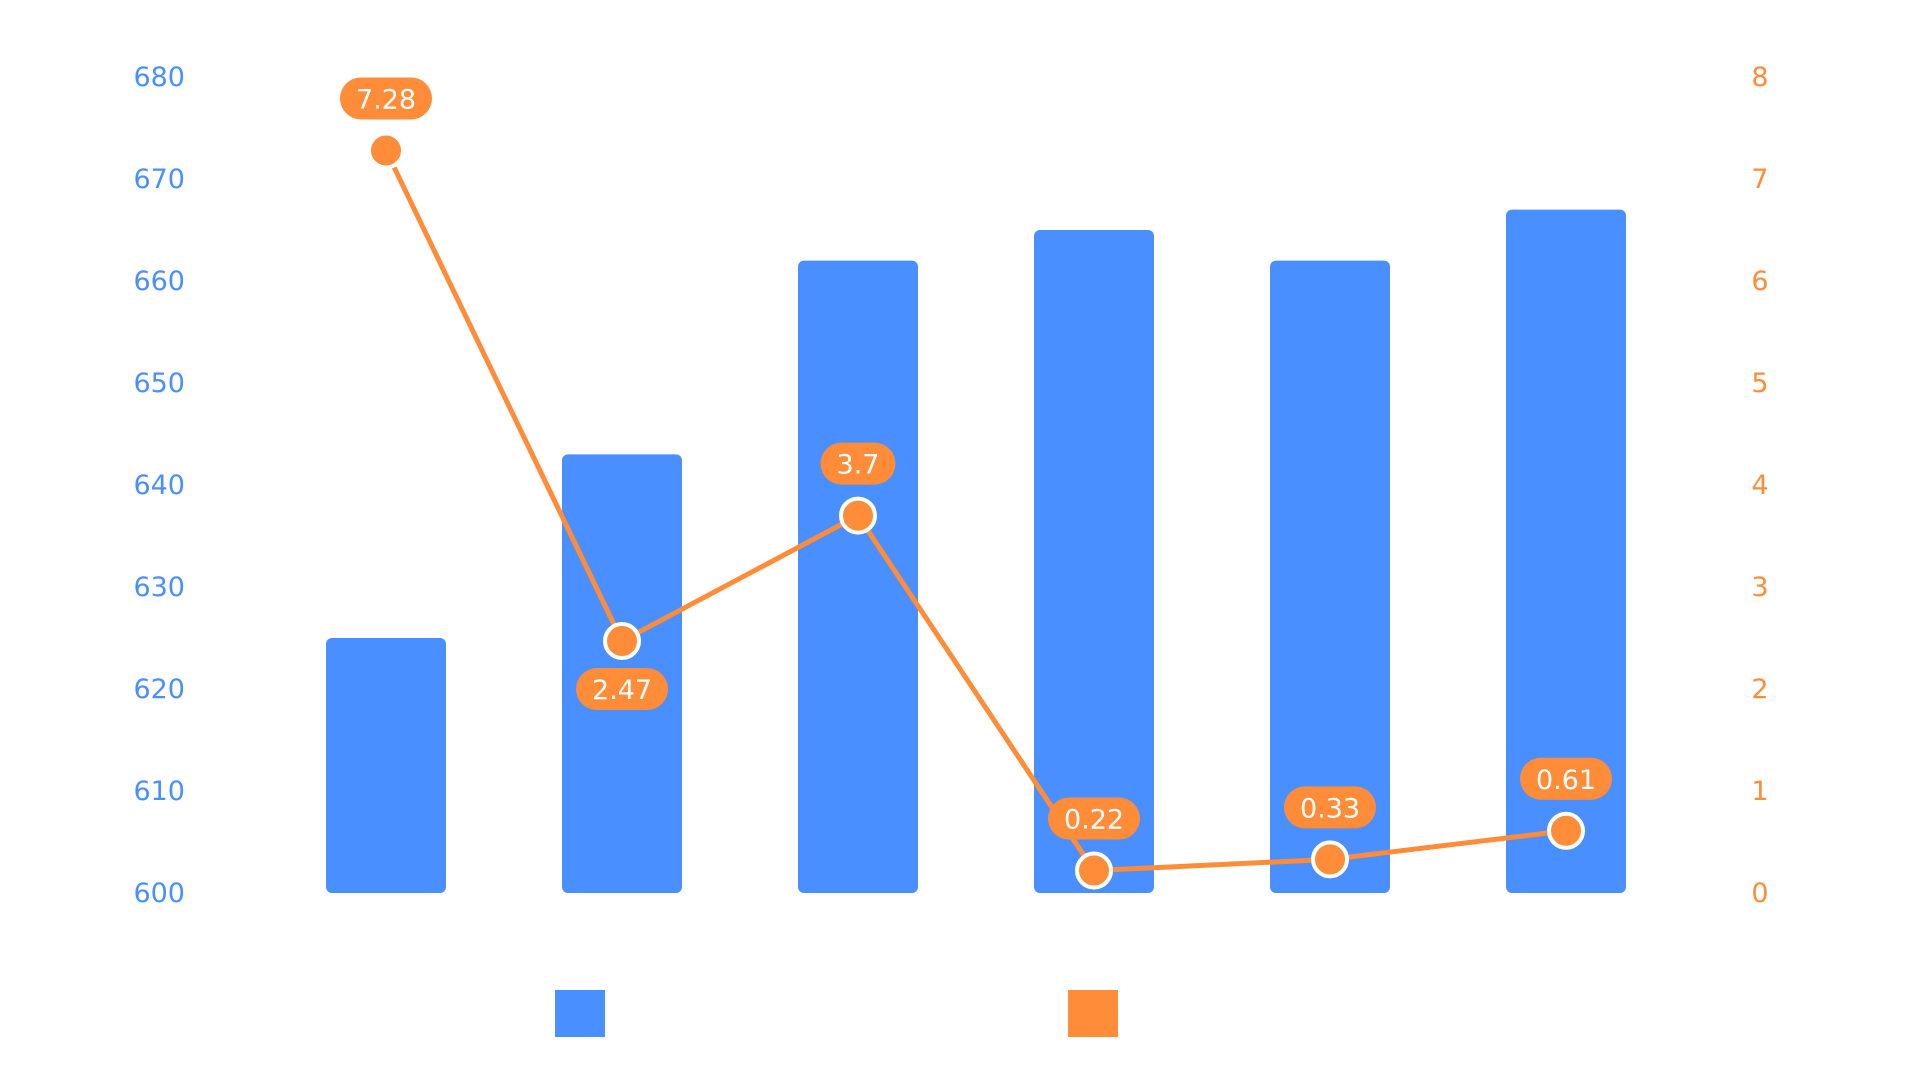 The height and width of the screenshot is (1084, 1920). I want to click on left-tick-label: 660, so click(159, 281).